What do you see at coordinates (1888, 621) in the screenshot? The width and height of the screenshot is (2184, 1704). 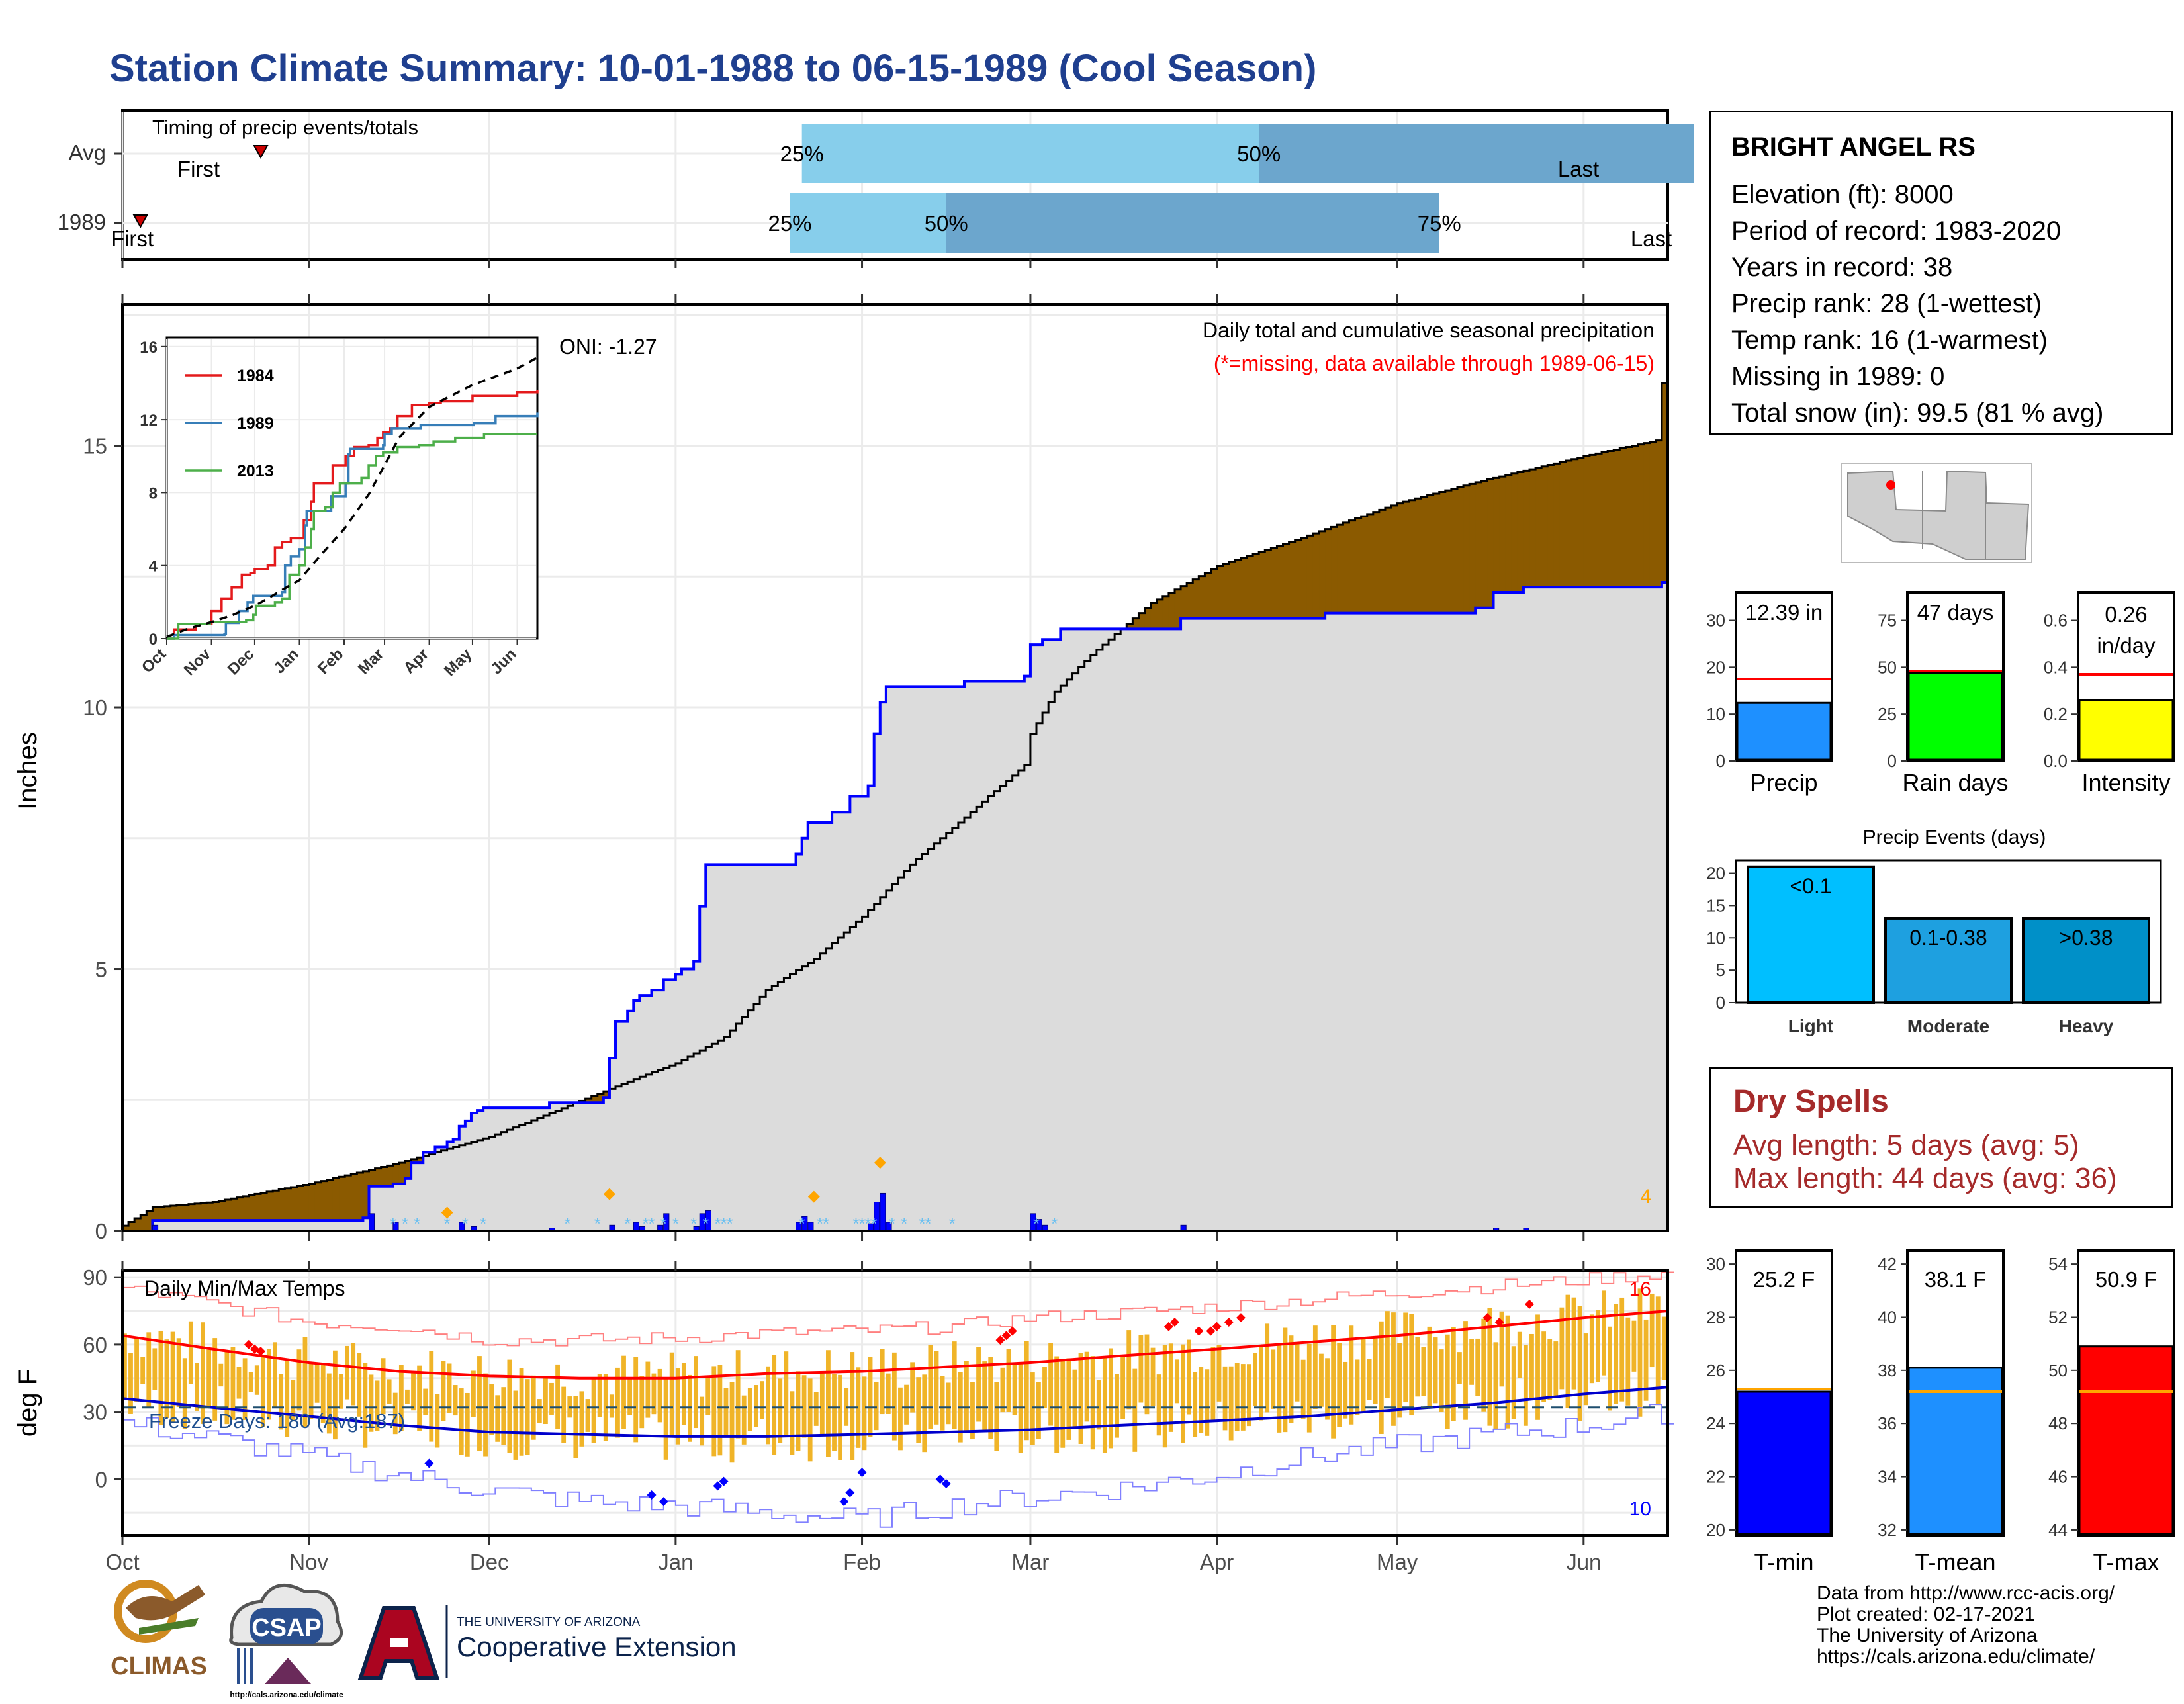 I see `mini-bar-tick-label: 75` at bounding box center [1888, 621].